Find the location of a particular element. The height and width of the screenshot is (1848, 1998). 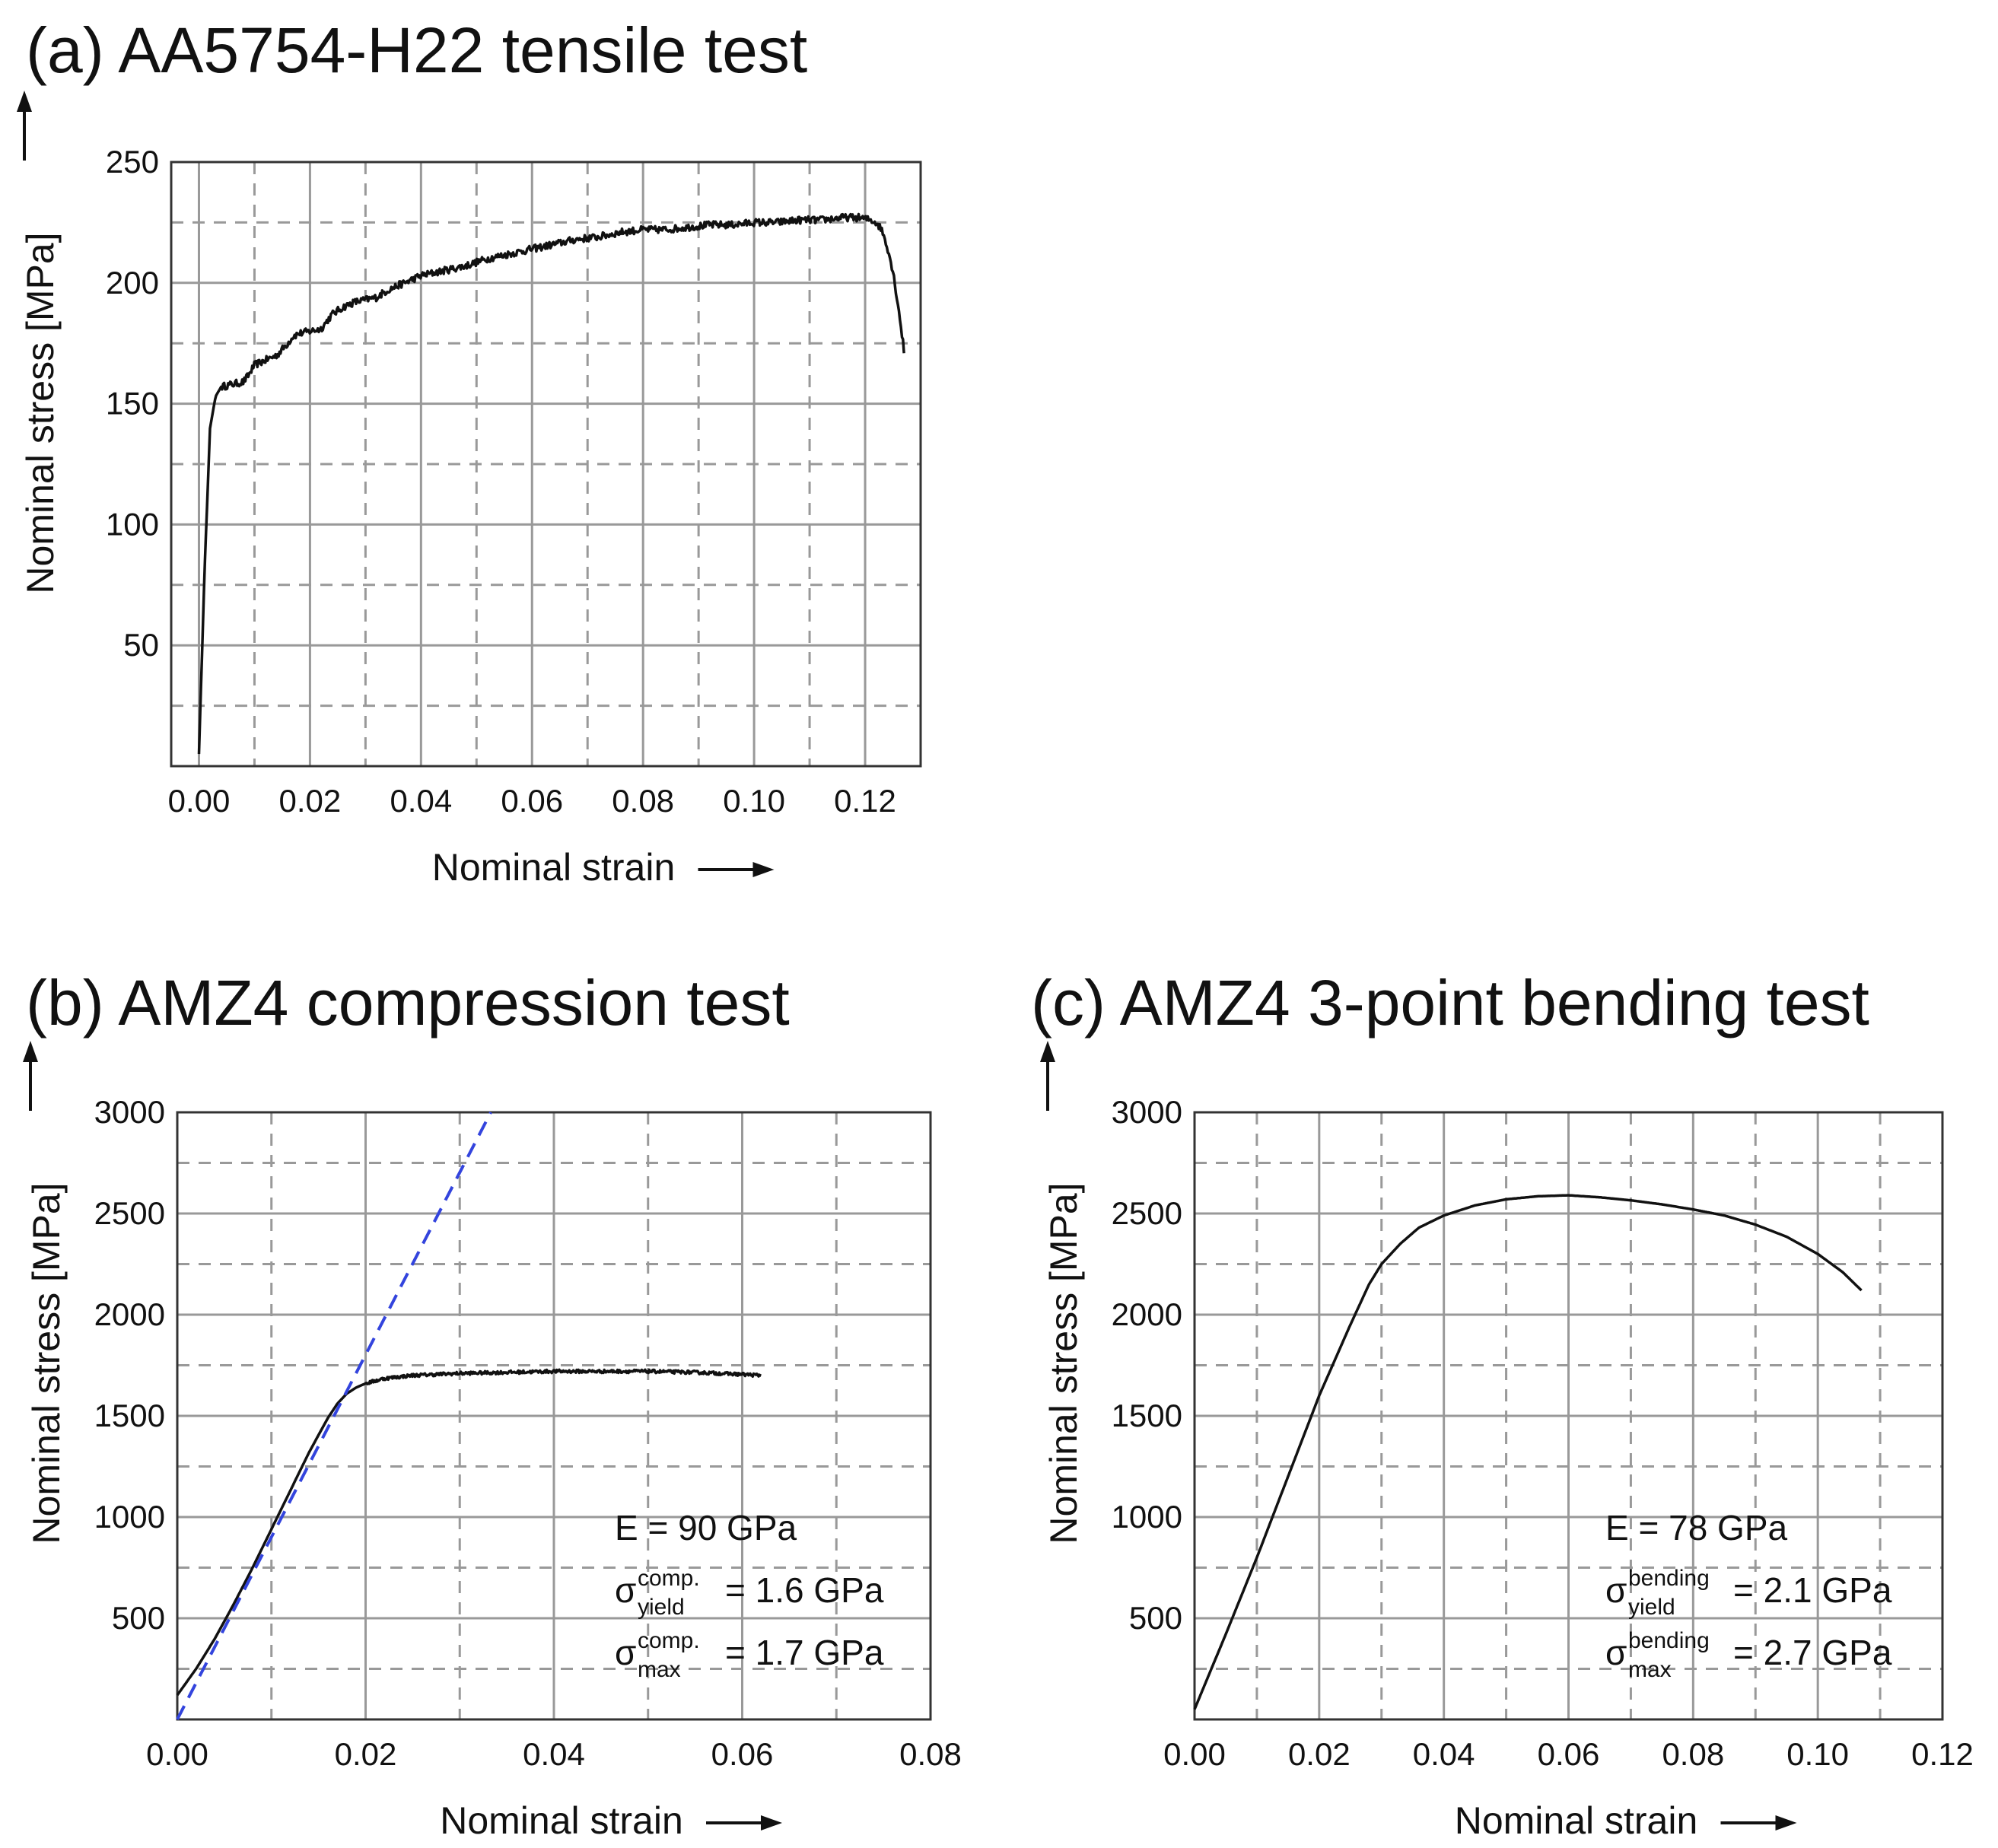

chart-b-xtick-label: 0.04 is located at coordinates (554, 1754).